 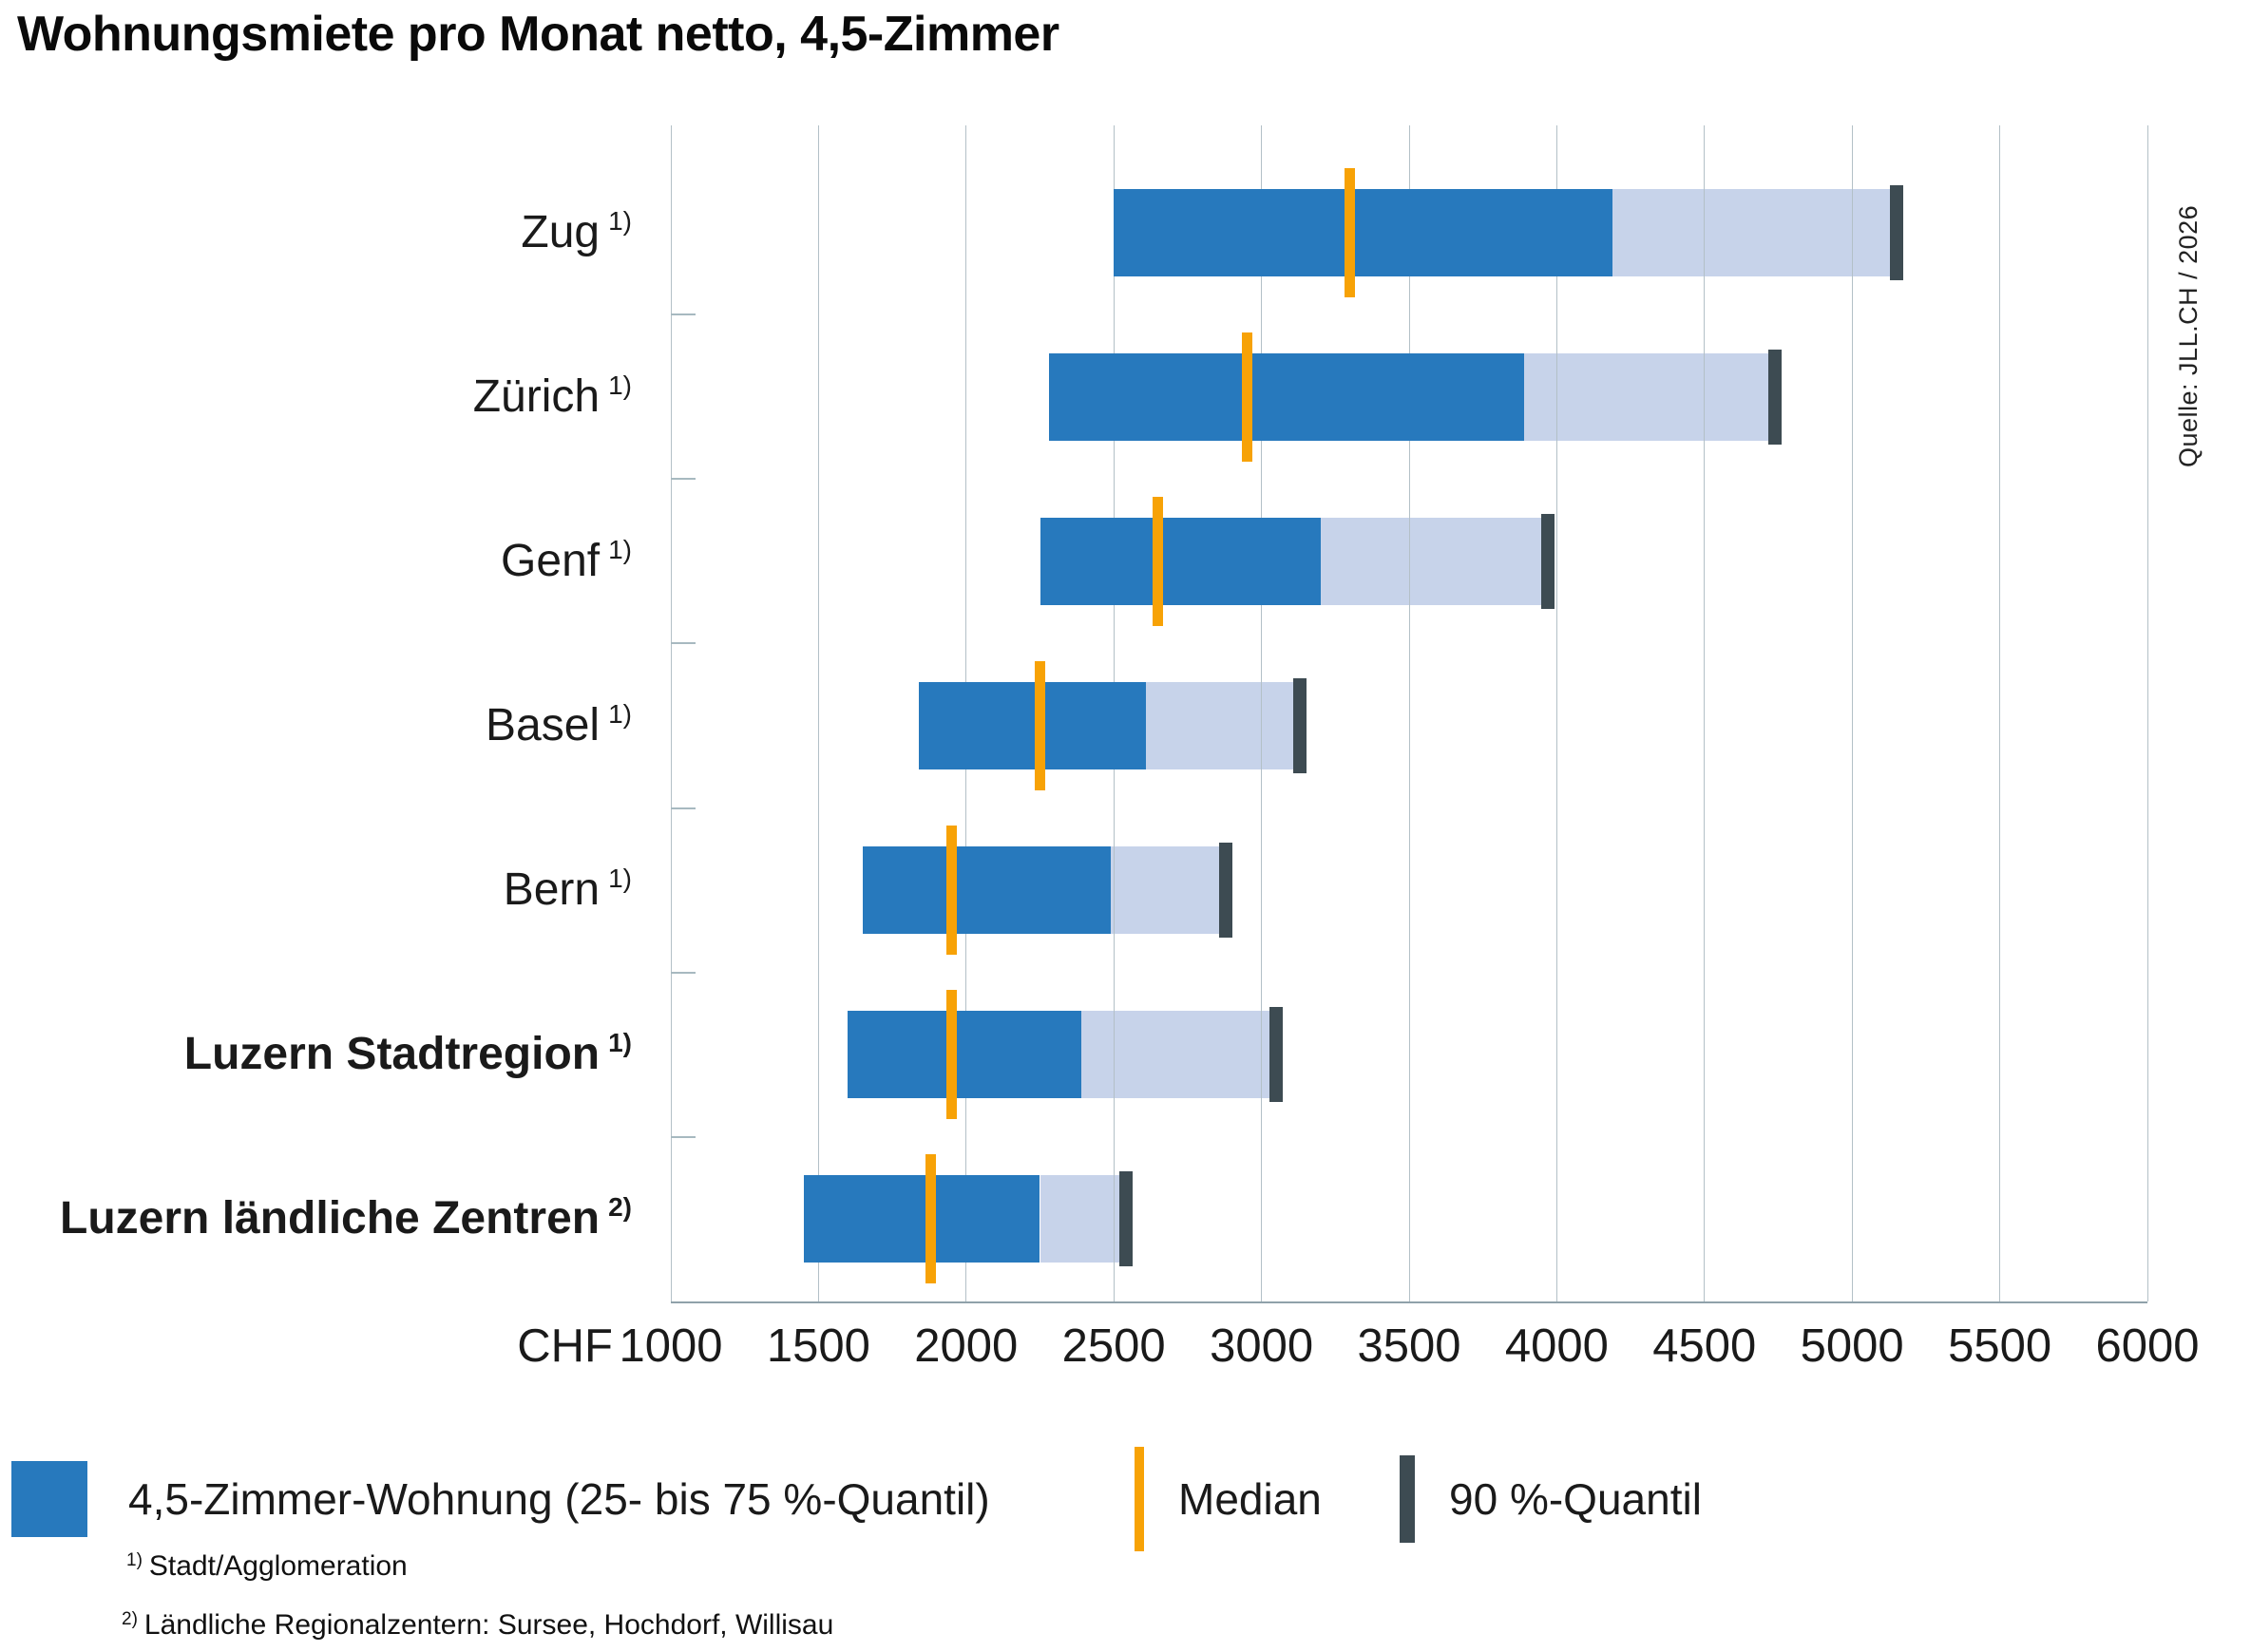 I want to click on q90-marker-basel, so click(x=1300, y=725).